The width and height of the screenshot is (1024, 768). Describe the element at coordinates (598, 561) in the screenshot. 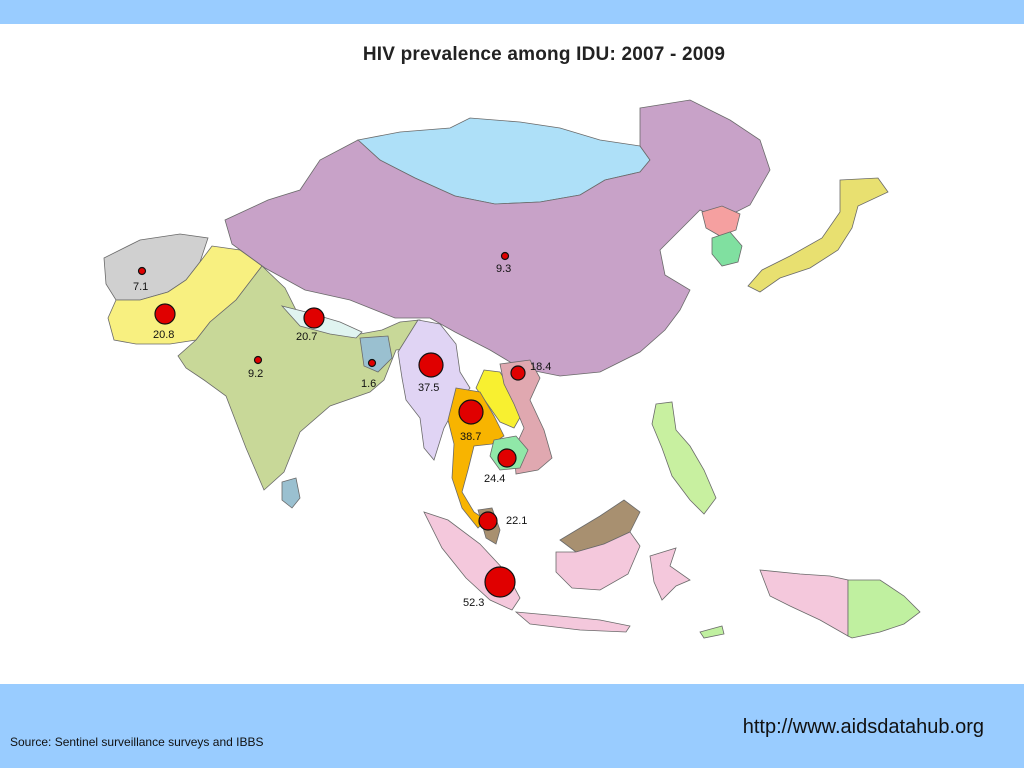

I see `kalimantan-region` at that location.